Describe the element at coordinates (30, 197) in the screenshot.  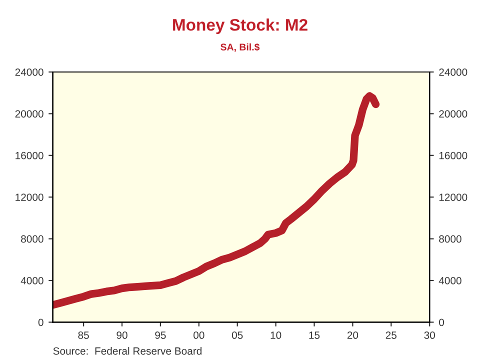
I see `y-tick-label: 12000` at that location.